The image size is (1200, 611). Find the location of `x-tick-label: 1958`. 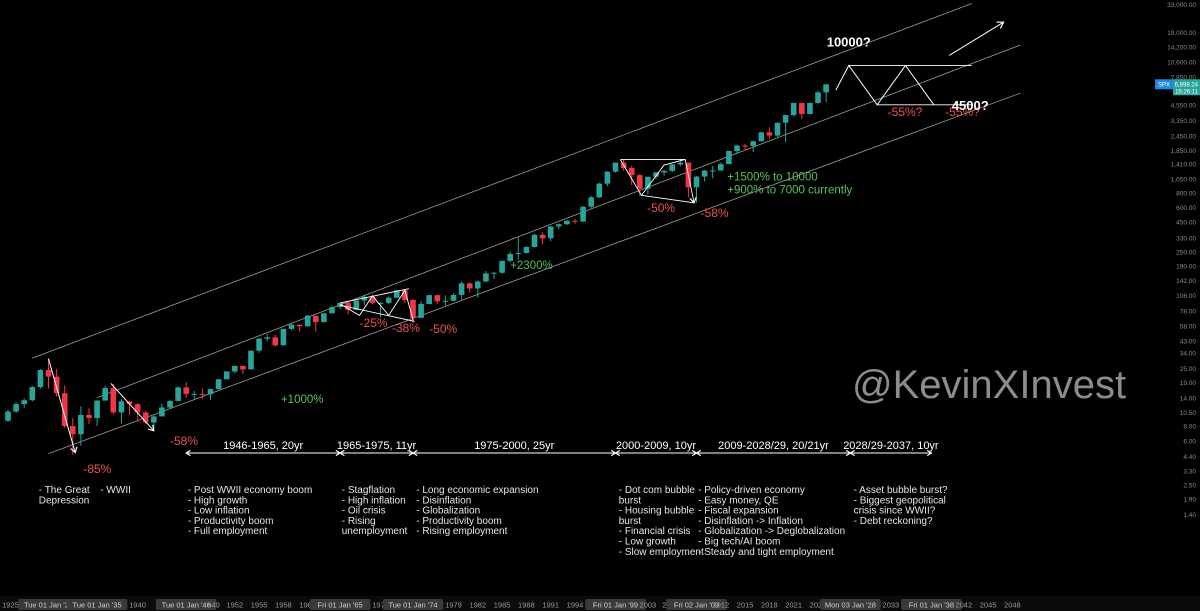

x-tick-label: 1958 is located at coordinates (283, 605).